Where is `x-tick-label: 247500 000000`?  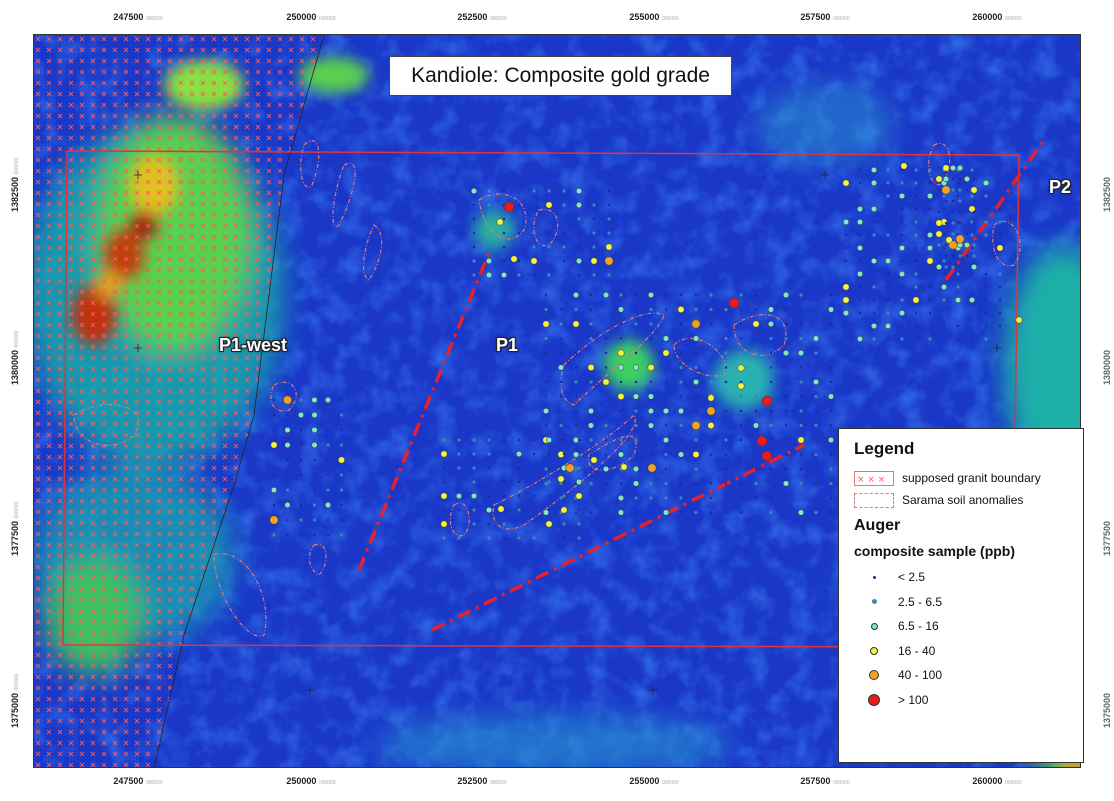 x-tick-label: 247500 000000 is located at coordinates (138, 17).